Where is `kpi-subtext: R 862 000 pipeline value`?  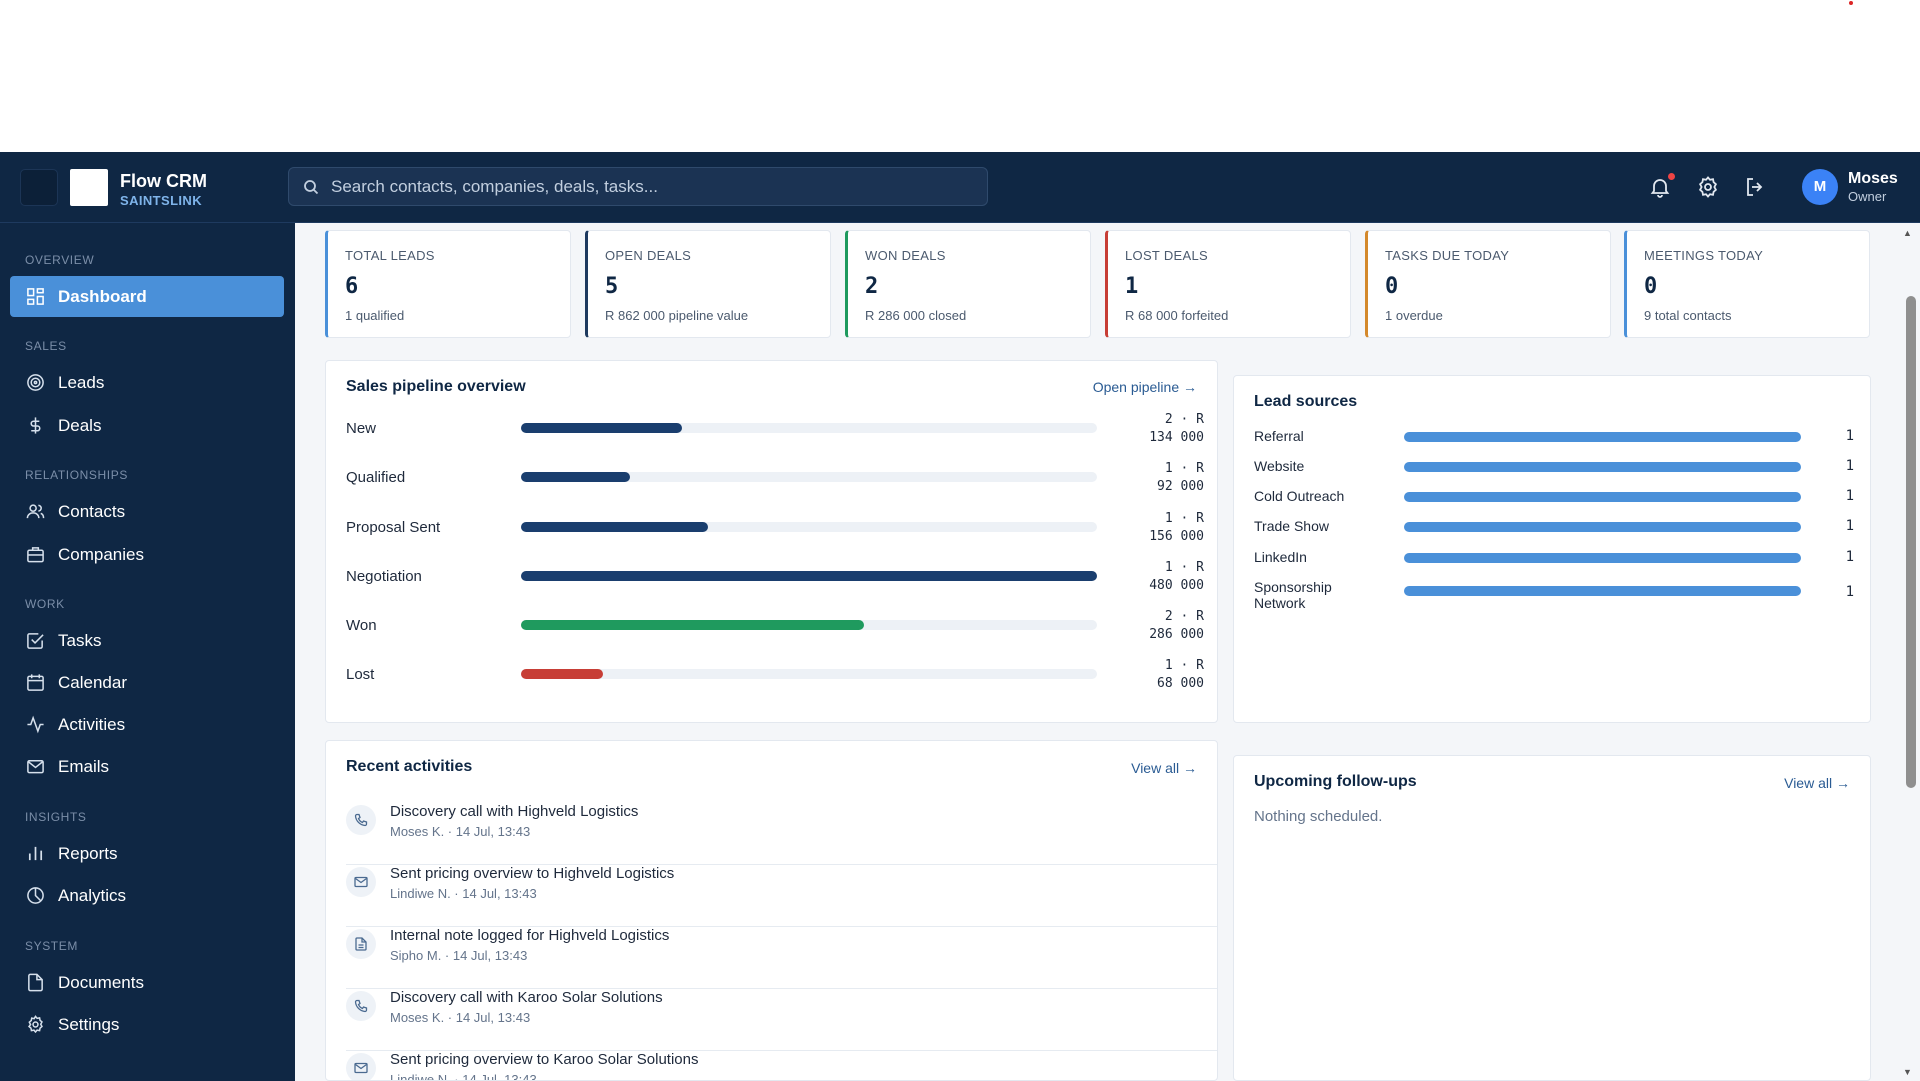 kpi-subtext: R 862 000 pipeline value is located at coordinates (677, 315).